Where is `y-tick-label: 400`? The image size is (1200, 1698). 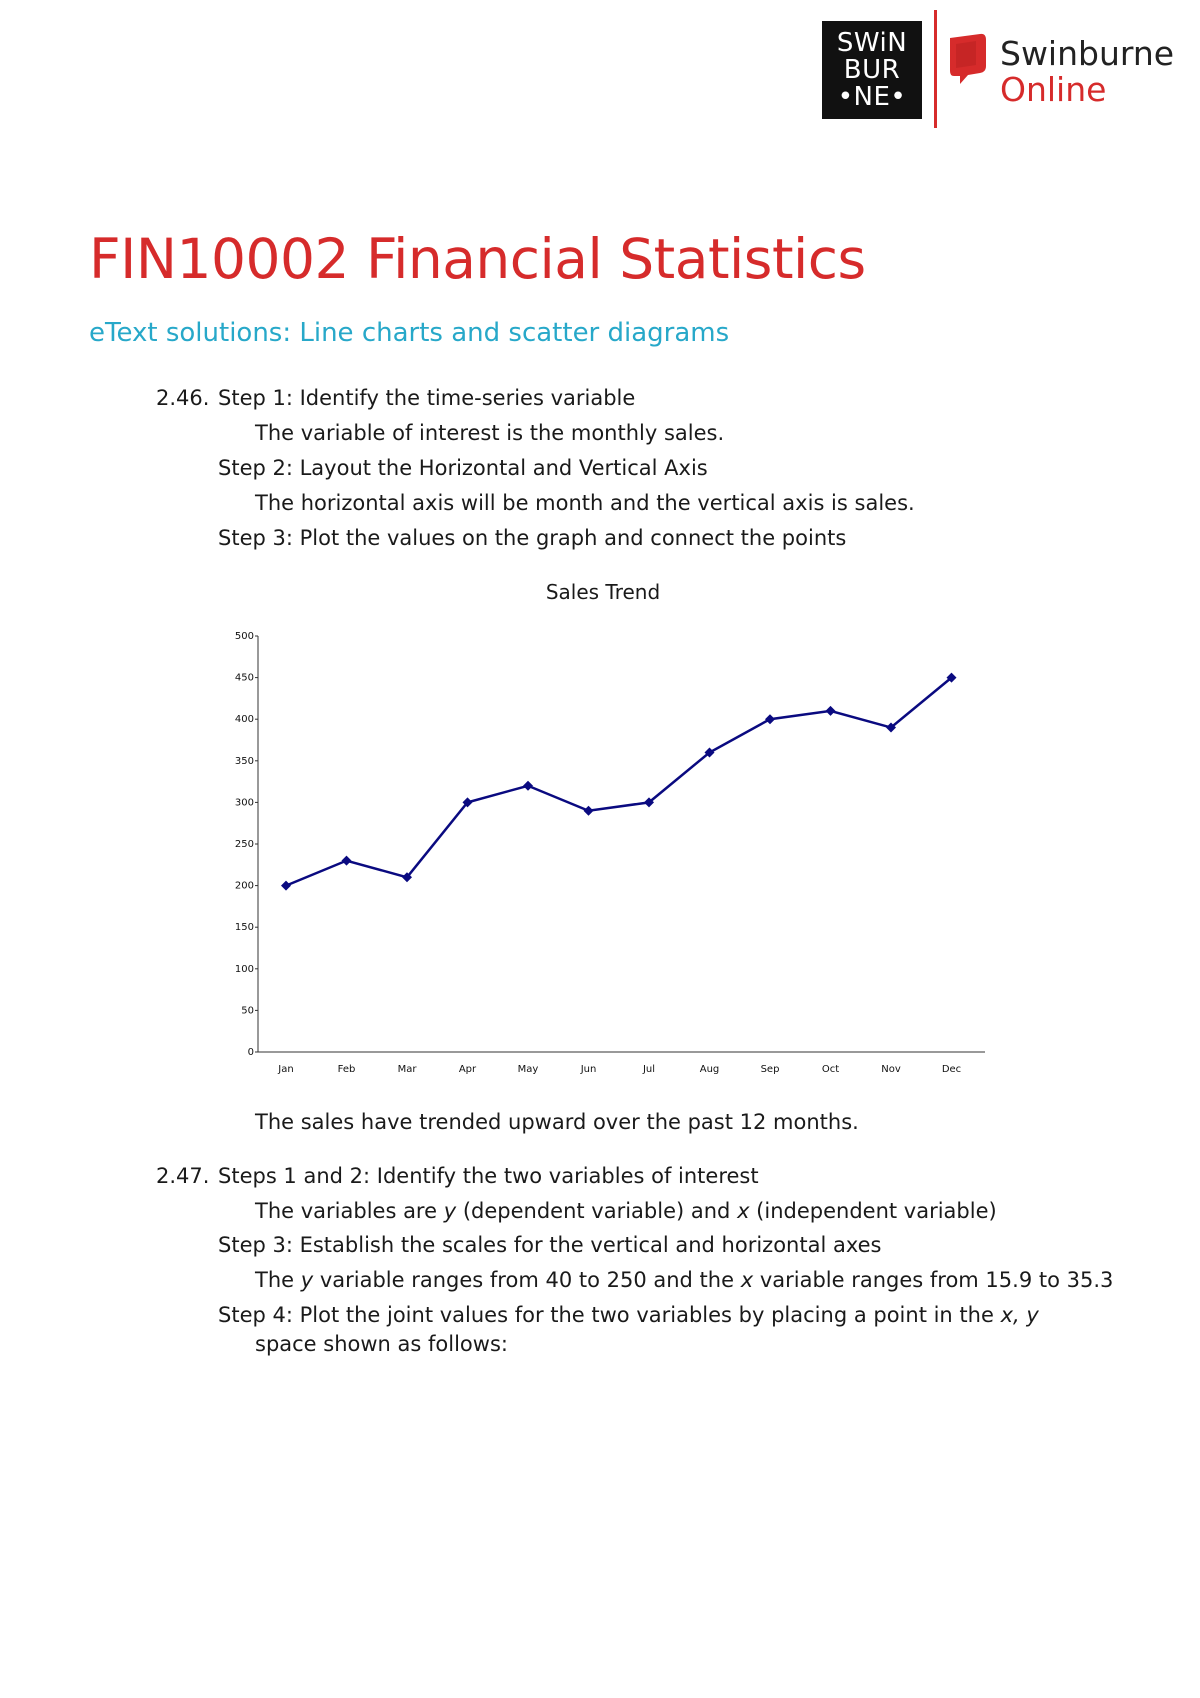 y-tick-label: 400 is located at coordinates (244, 719).